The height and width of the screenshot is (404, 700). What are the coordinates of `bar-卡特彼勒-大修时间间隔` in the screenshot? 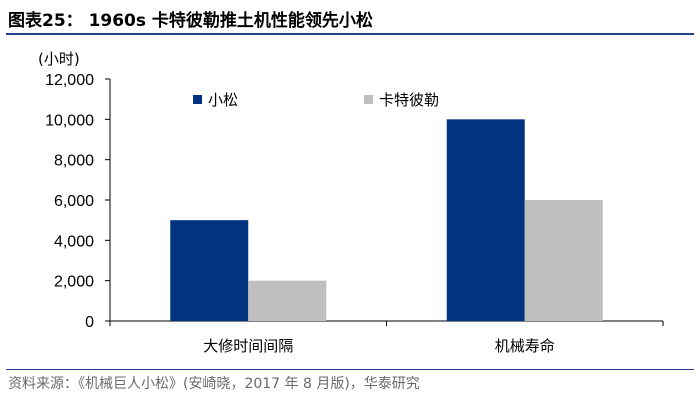 It's located at (287, 300).